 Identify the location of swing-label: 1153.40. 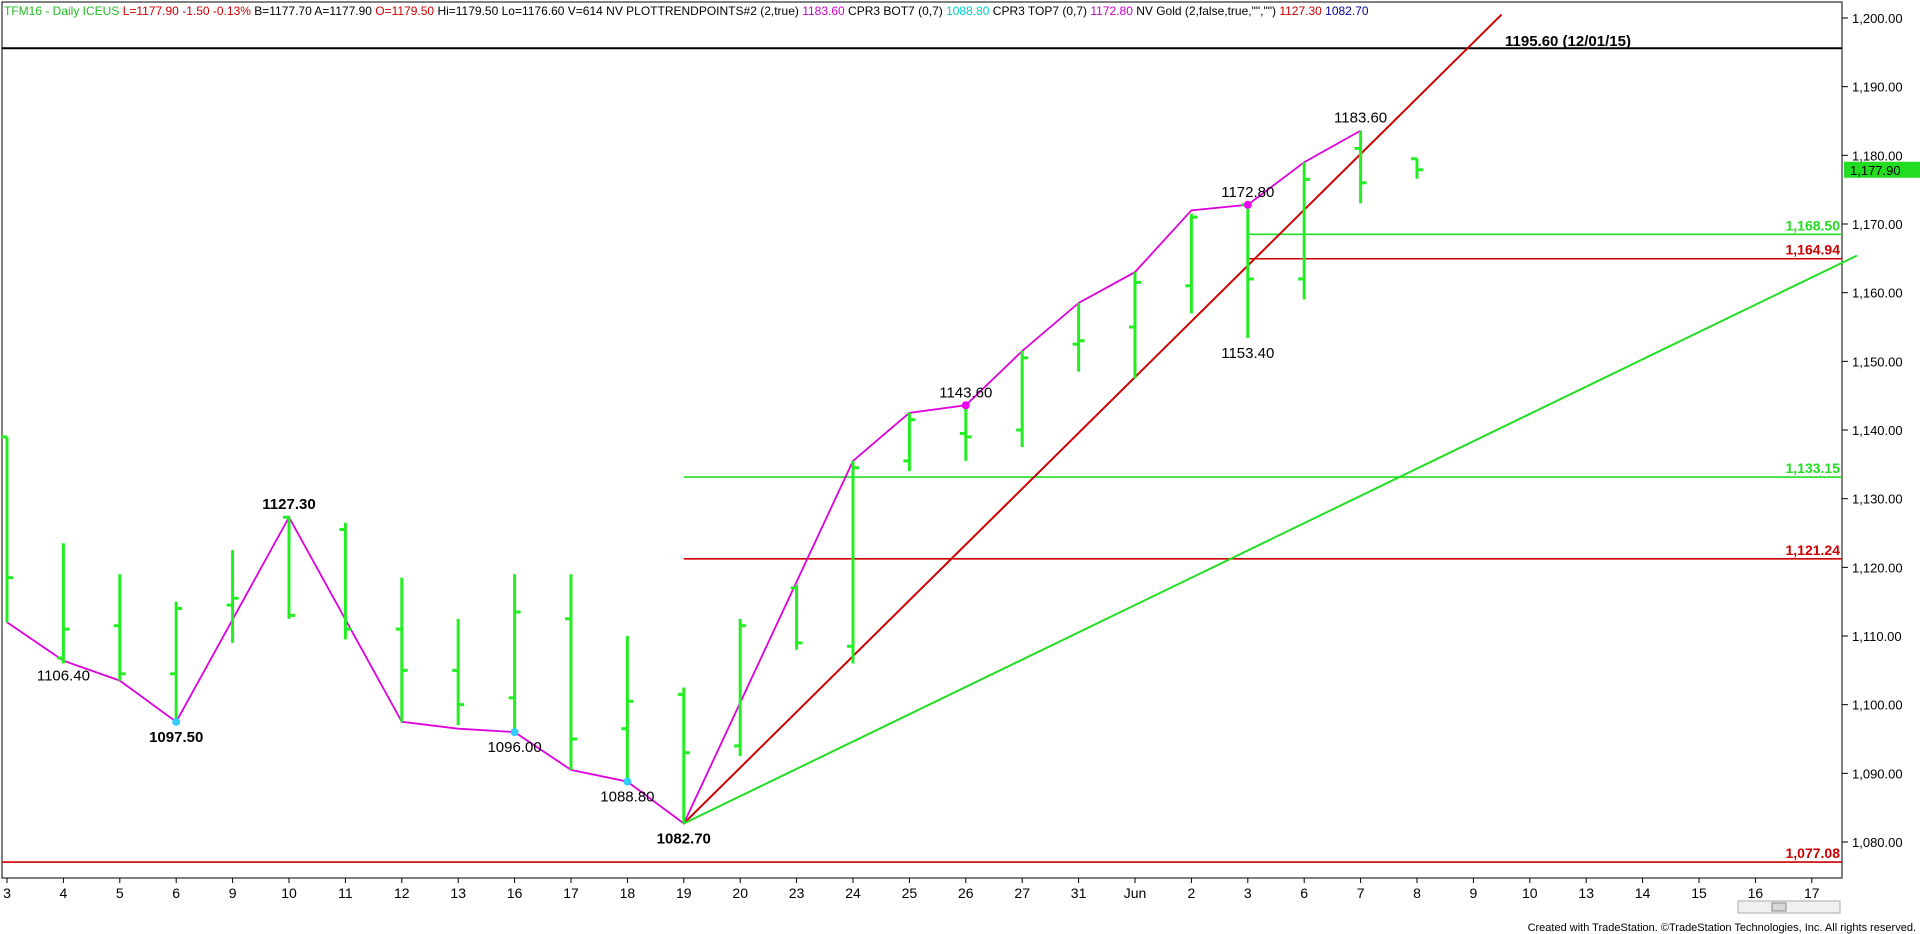
(1247, 353).